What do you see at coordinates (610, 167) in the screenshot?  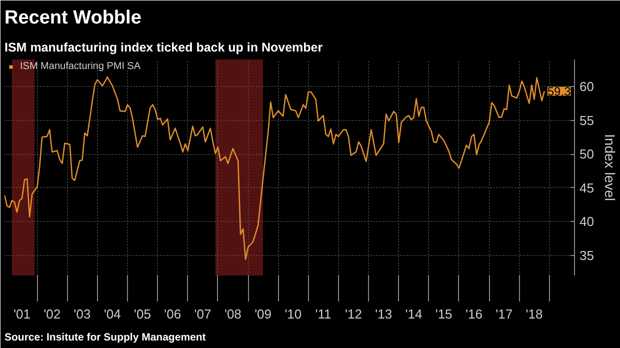 I see `y-axis-title: Index level` at bounding box center [610, 167].